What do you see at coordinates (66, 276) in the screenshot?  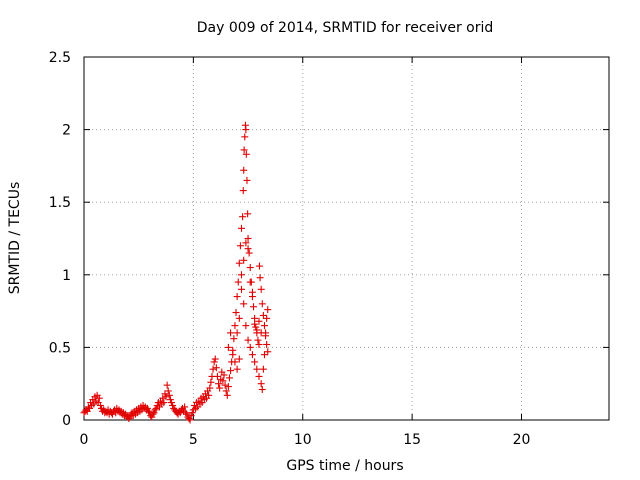 I see `y-tick-label: 1` at bounding box center [66, 276].